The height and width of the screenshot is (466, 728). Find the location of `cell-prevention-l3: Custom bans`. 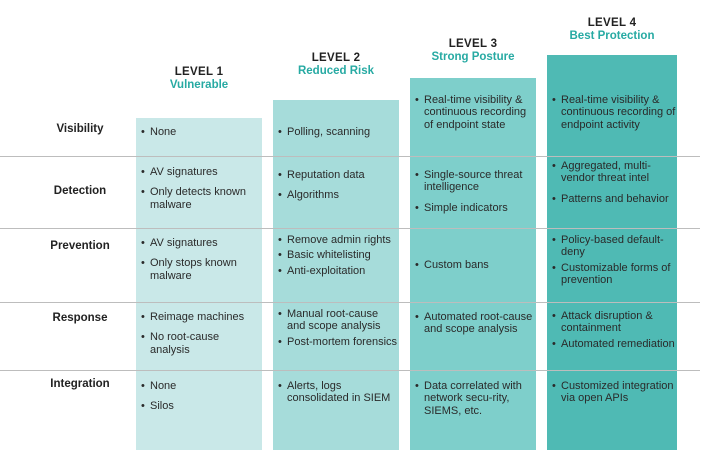

cell-prevention-l3: Custom bans is located at coordinates (474, 269).